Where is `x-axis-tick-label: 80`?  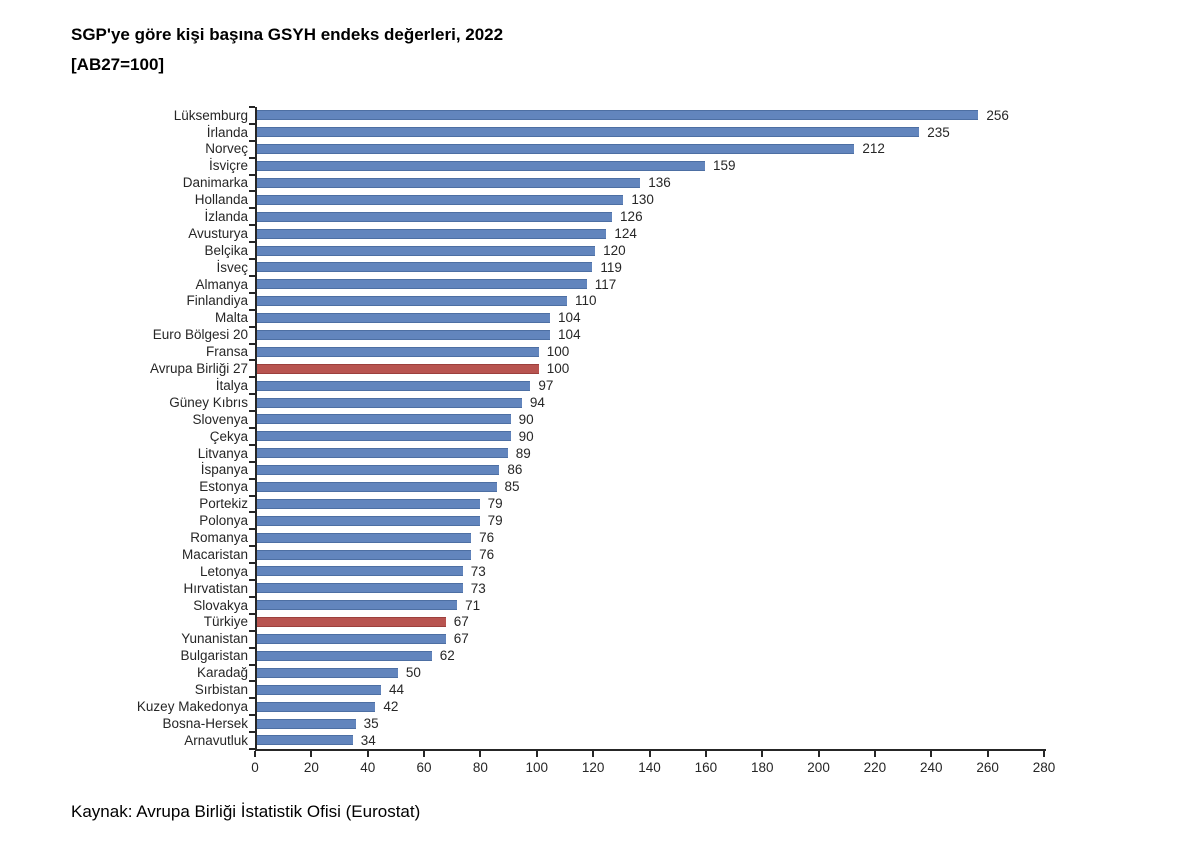
x-axis-tick-label: 80 is located at coordinates (480, 767).